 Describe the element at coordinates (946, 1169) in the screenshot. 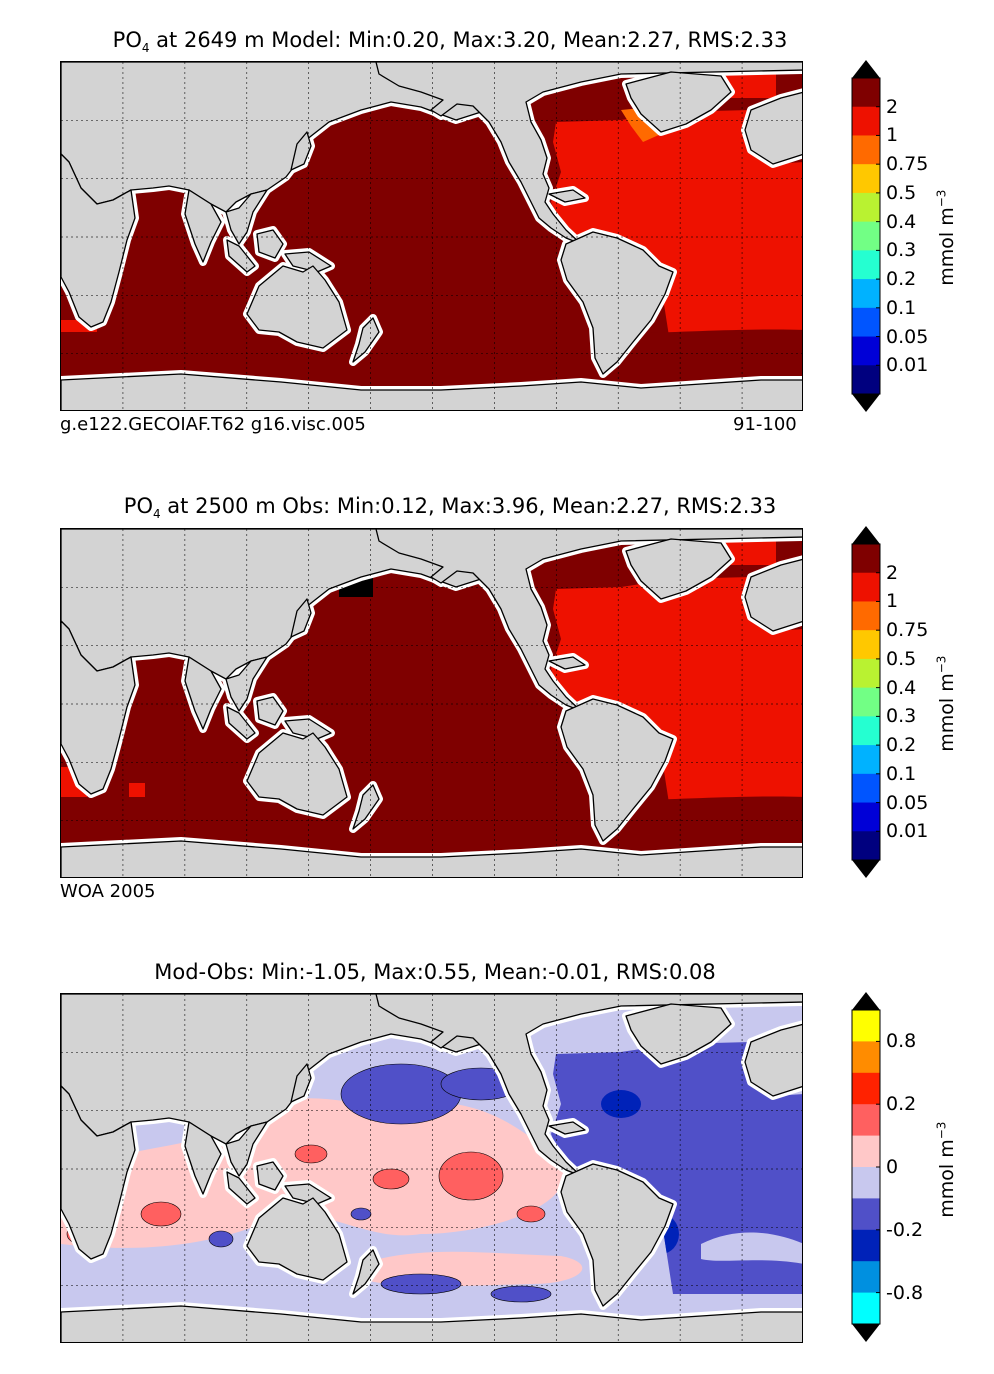

I see `diff-colorbar-unit: mmol m−3` at that location.